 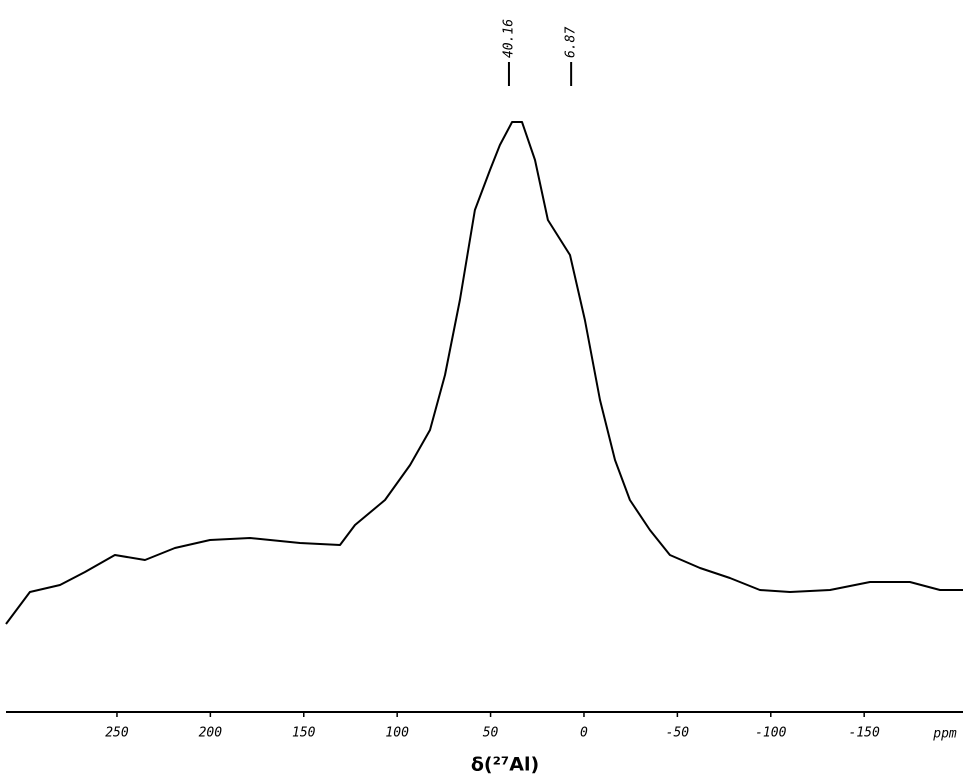 What do you see at coordinates (678, 733) in the screenshot?
I see `x-tick-label: -50` at bounding box center [678, 733].